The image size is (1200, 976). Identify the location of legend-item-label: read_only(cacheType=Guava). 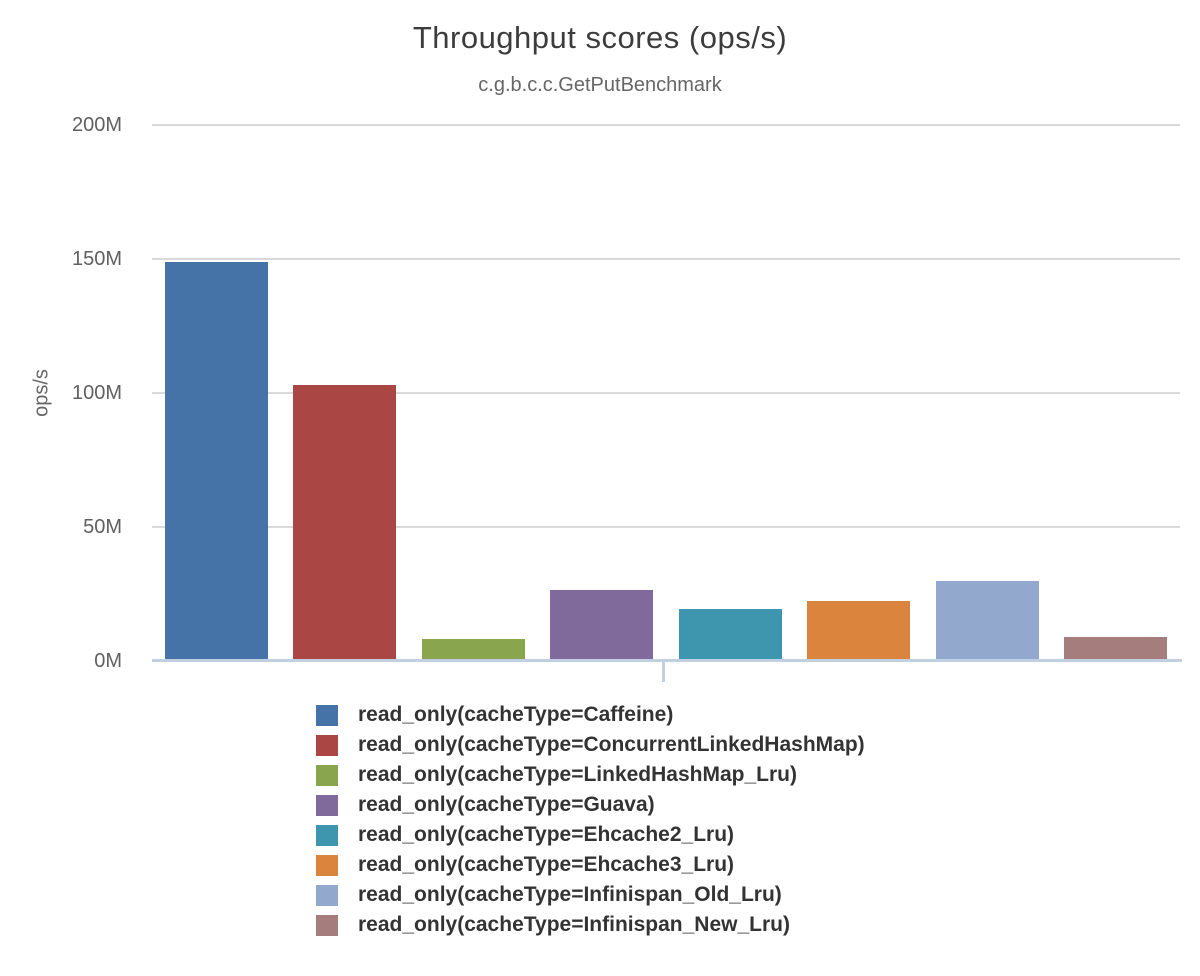
(506, 804).